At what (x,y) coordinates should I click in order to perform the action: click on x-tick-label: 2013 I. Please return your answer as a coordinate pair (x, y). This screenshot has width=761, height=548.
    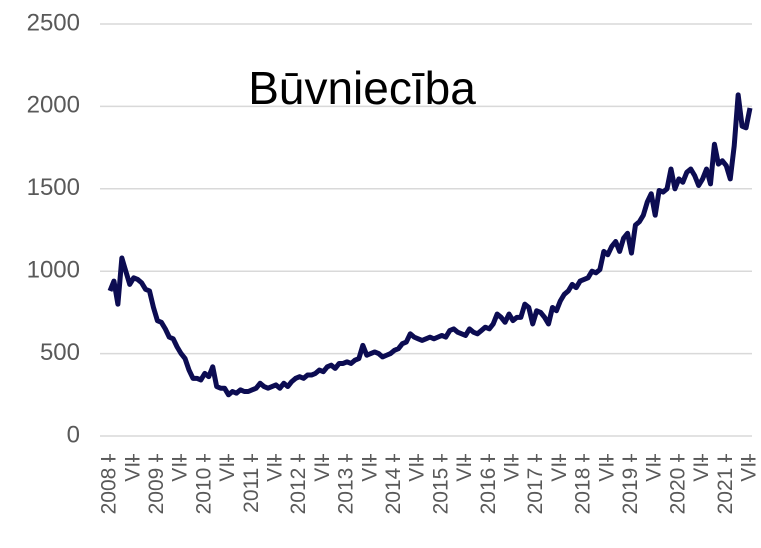
    Looking at the image, I should click on (346, 485).